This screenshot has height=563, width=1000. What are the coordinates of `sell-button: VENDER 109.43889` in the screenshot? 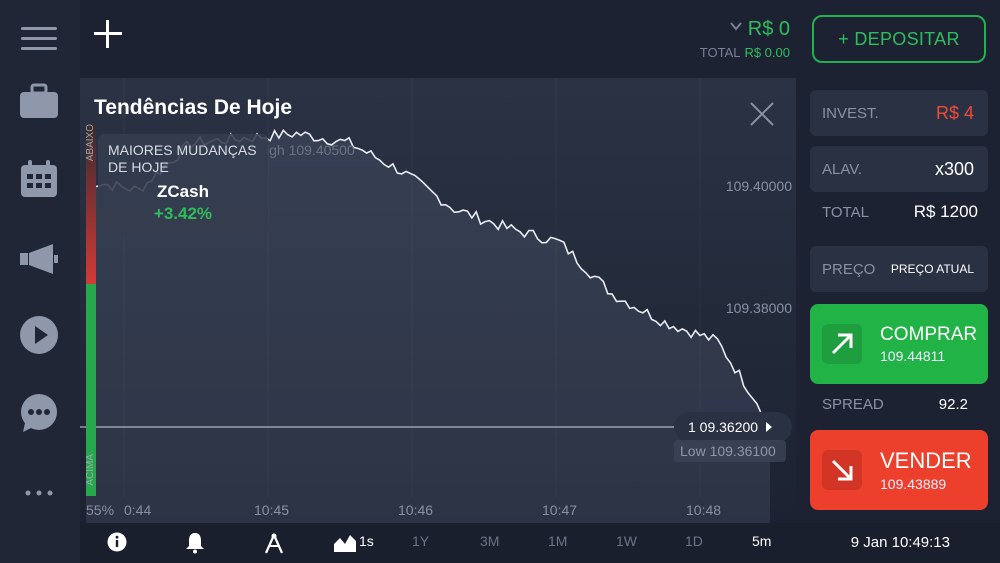 It's located at (899, 470).